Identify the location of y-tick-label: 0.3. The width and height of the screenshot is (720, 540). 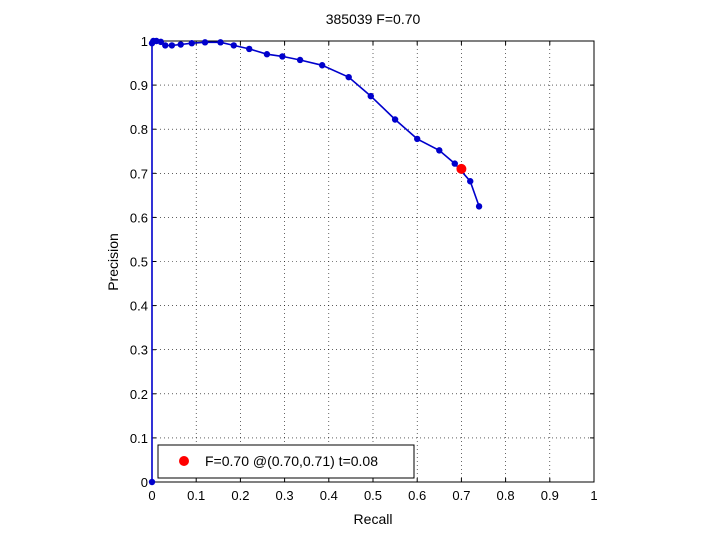
(139, 350).